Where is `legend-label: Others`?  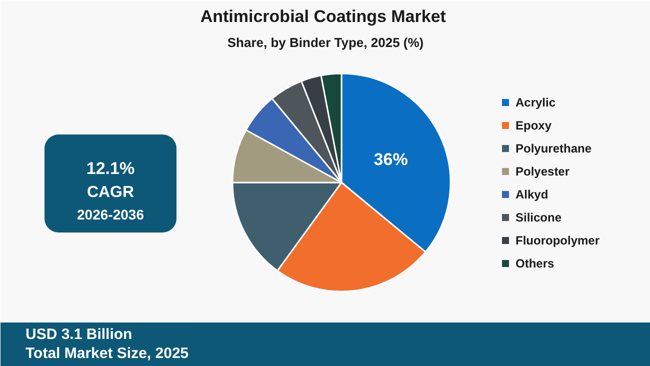 legend-label: Others is located at coordinates (535, 263).